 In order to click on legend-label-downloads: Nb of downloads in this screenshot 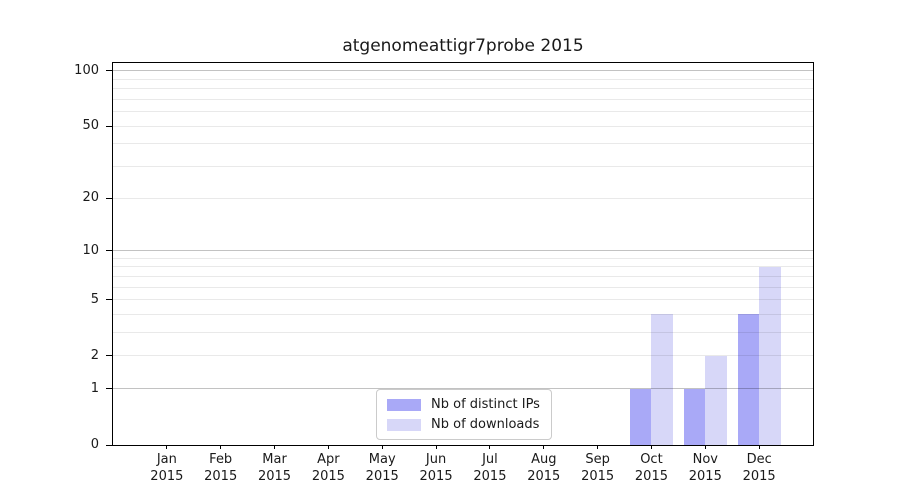, I will do `click(485, 424)`.